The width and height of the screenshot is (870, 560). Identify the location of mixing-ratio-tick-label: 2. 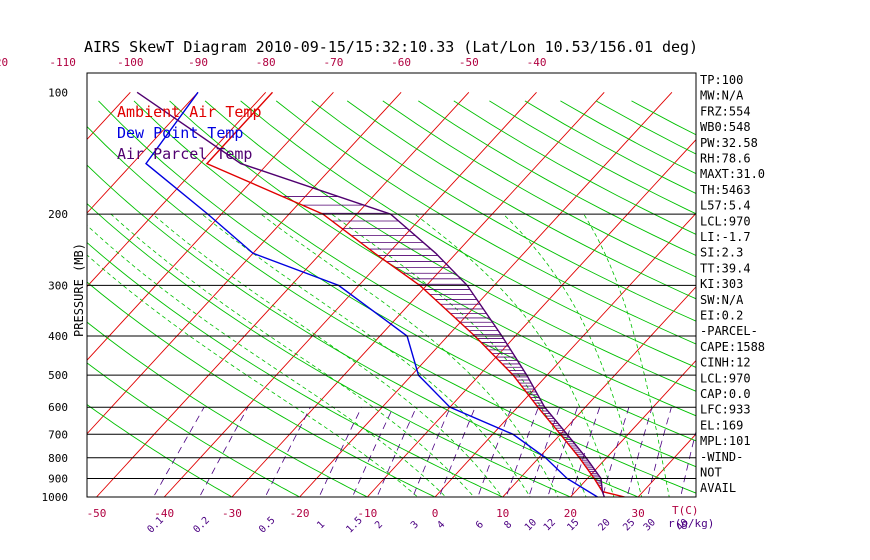
(379, 525).